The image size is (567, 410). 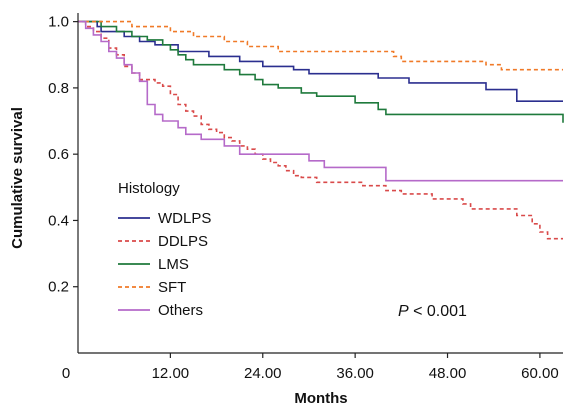 What do you see at coordinates (58, 287) in the screenshot?
I see `y-tick-label: 0.2` at bounding box center [58, 287].